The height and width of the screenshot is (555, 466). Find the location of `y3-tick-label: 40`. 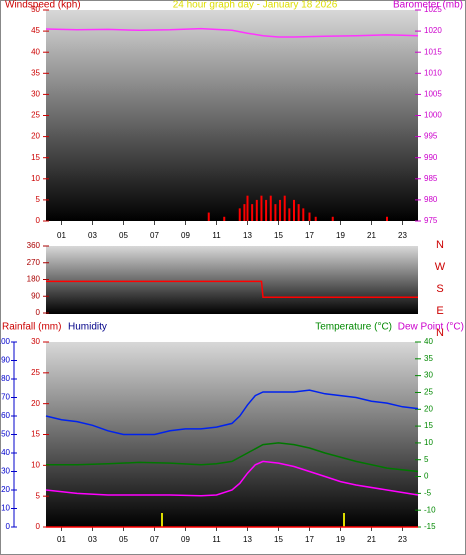

y3-tick-label: 40 is located at coordinates (5, 452).